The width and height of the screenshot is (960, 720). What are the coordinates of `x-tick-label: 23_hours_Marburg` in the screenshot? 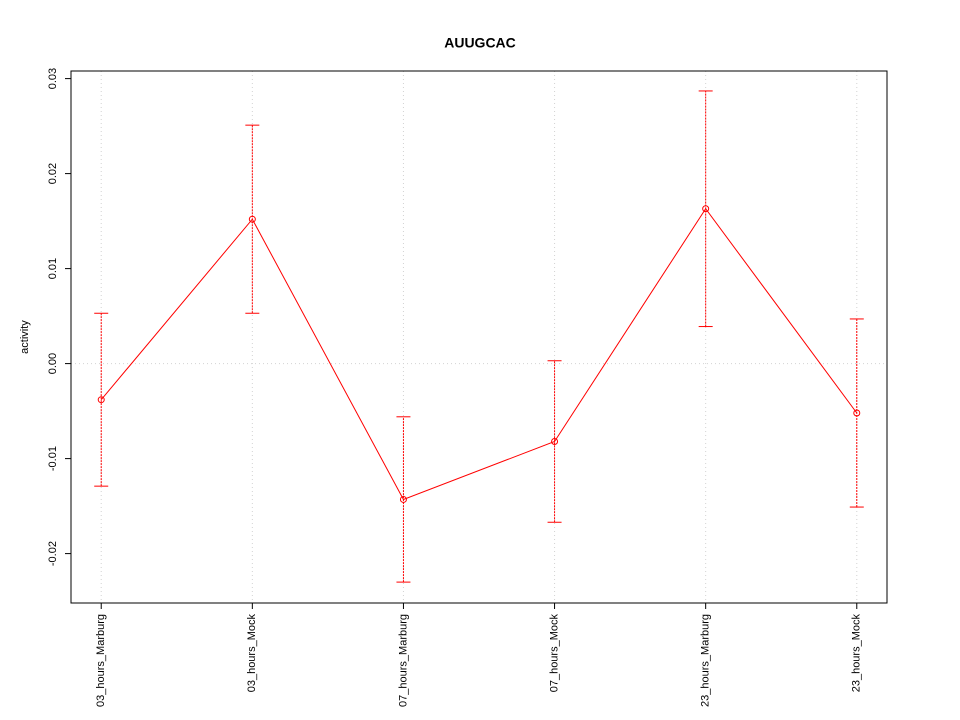 It's located at (706, 660).